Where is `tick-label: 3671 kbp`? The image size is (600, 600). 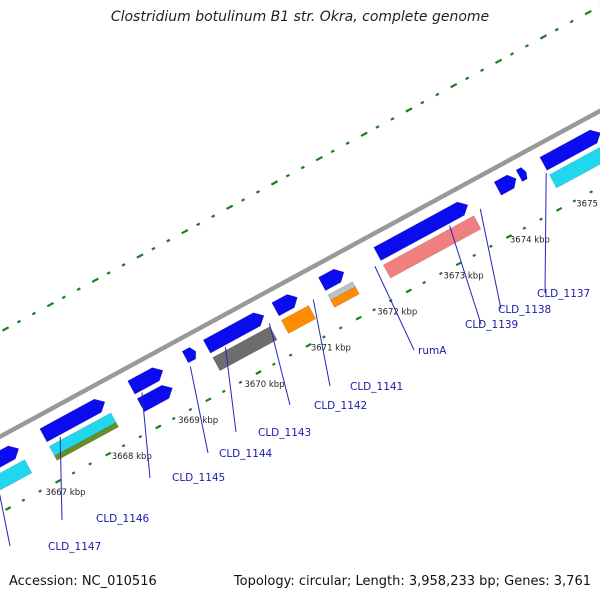
tick-label: 3671 kbp is located at coordinates (331, 349).